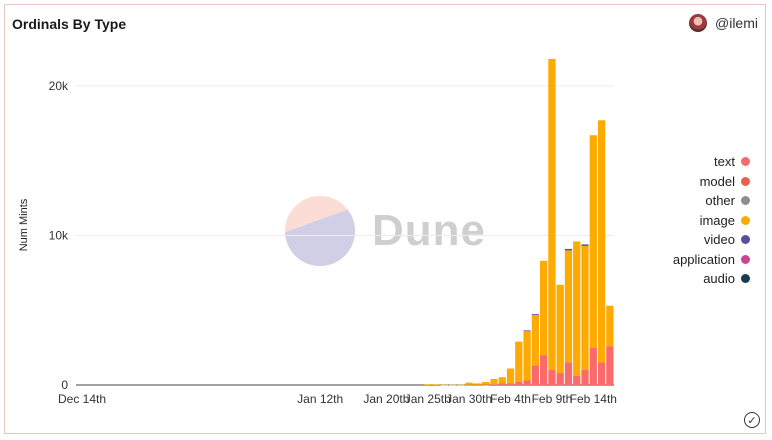  I want to click on author-name: @ilemi, so click(736, 23).